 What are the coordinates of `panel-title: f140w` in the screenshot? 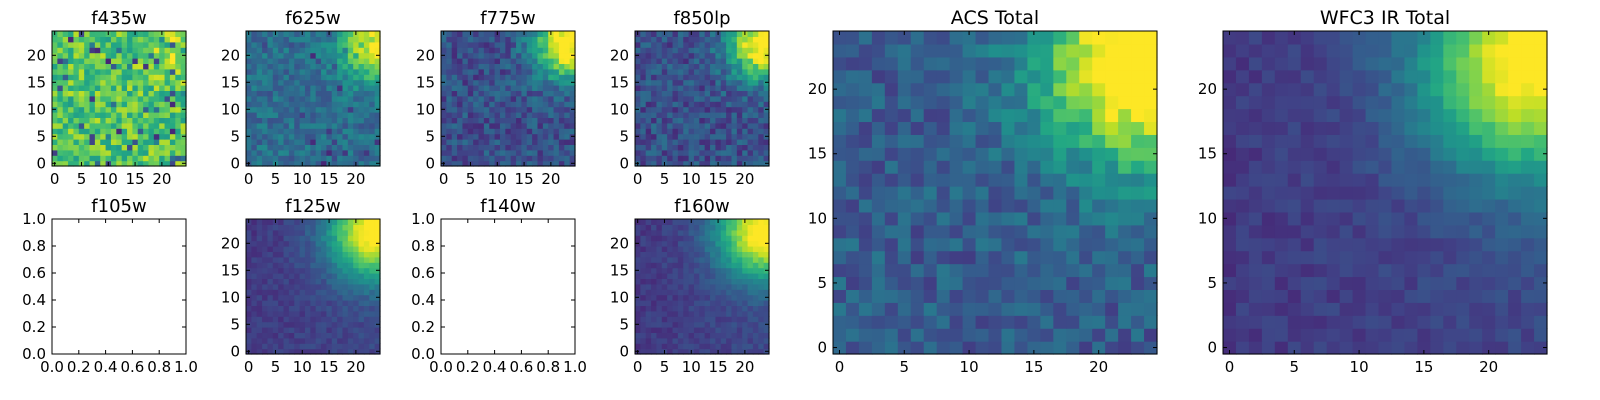 It's located at (507, 206).